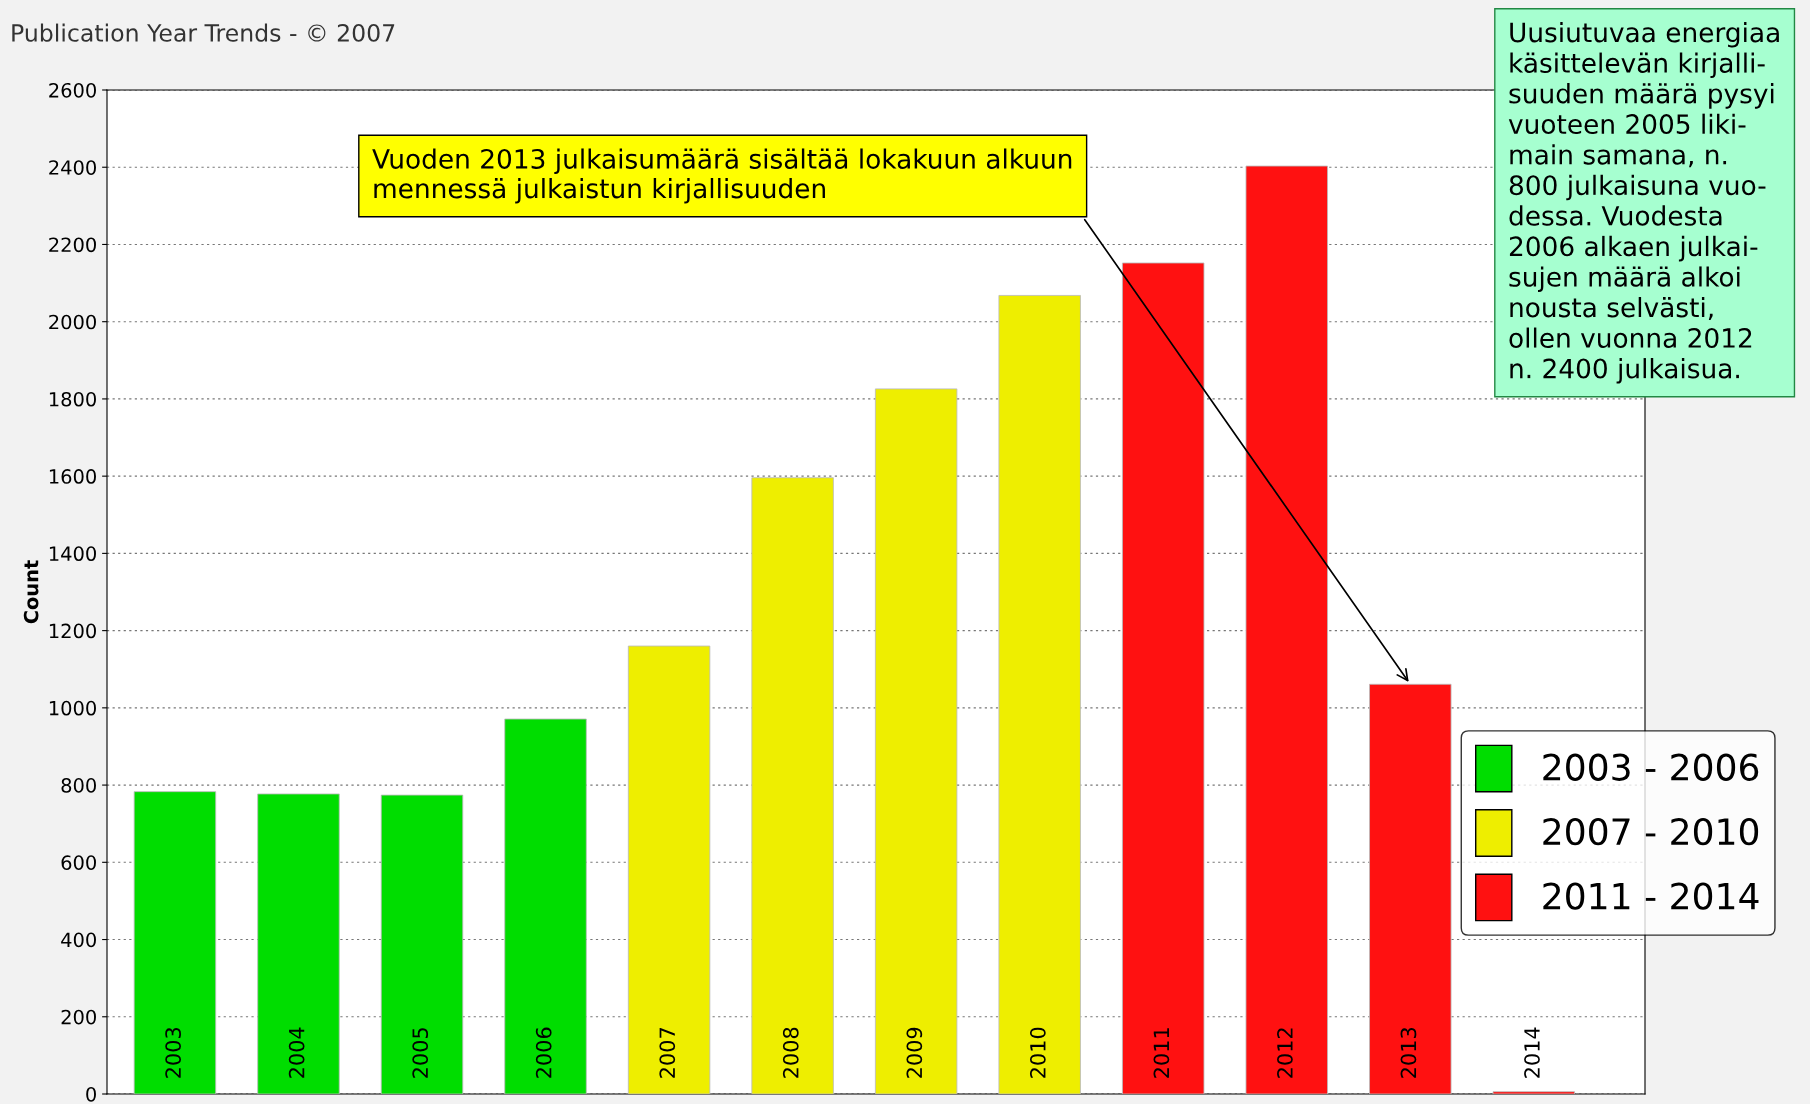  What do you see at coordinates (420, 1053) in the screenshot?
I see `x-tick-label: 2005` at bounding box center [420, 1053].